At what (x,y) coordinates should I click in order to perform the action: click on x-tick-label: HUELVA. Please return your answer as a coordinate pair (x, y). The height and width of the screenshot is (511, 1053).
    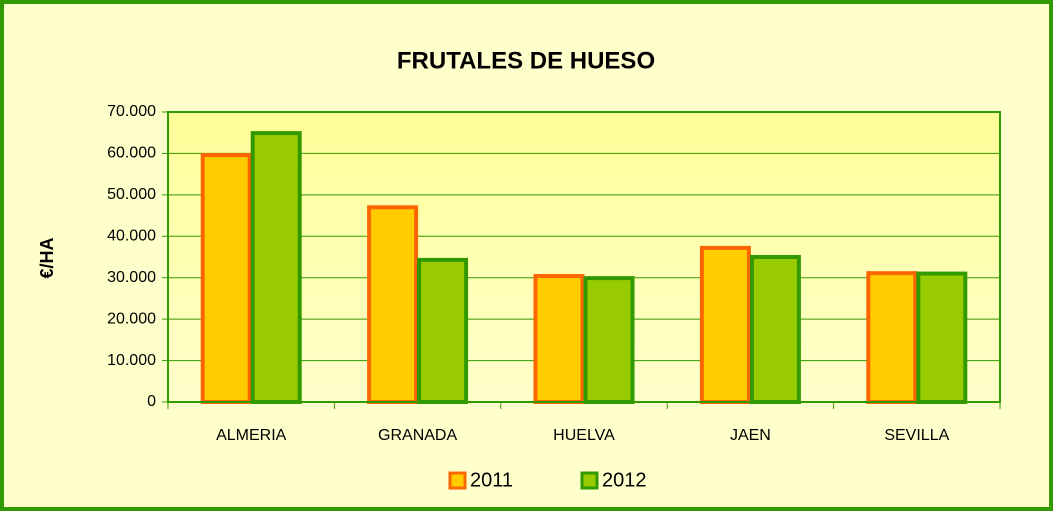
    Looking at the image, I should click on (584, 435).